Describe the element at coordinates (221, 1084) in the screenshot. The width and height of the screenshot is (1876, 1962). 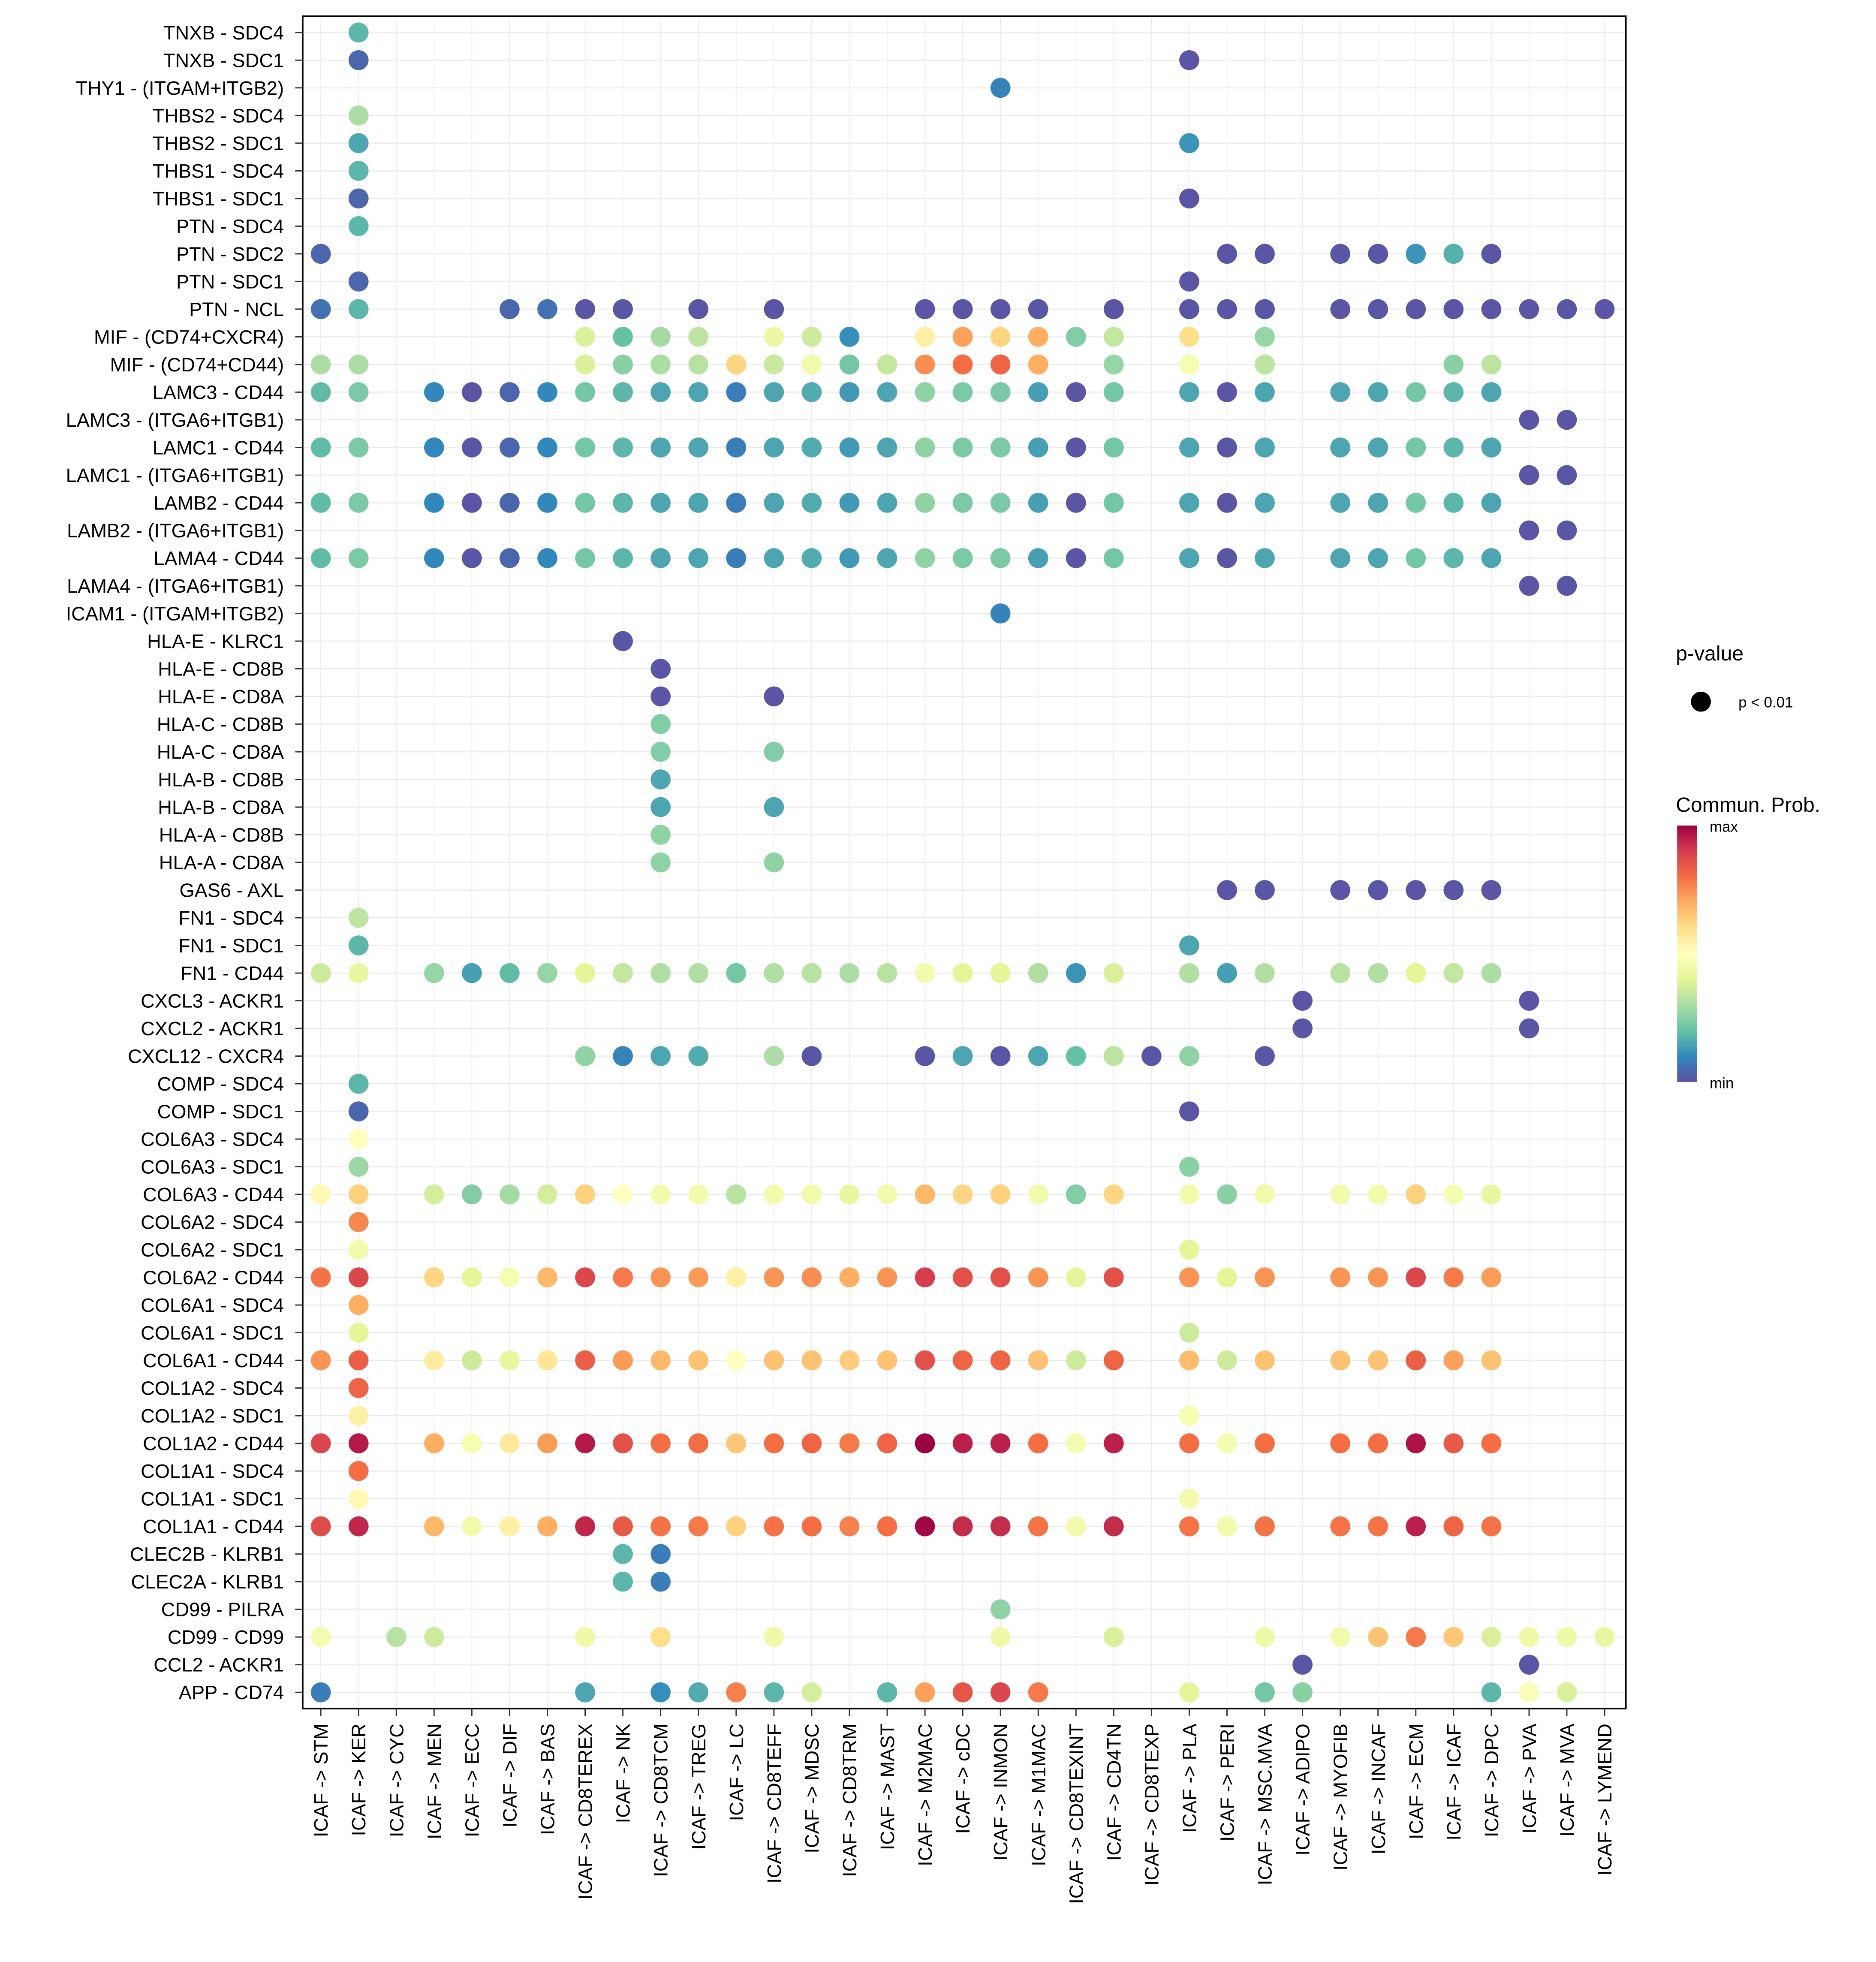
I see `y-tick-label: COMP - SDC4` at that location.